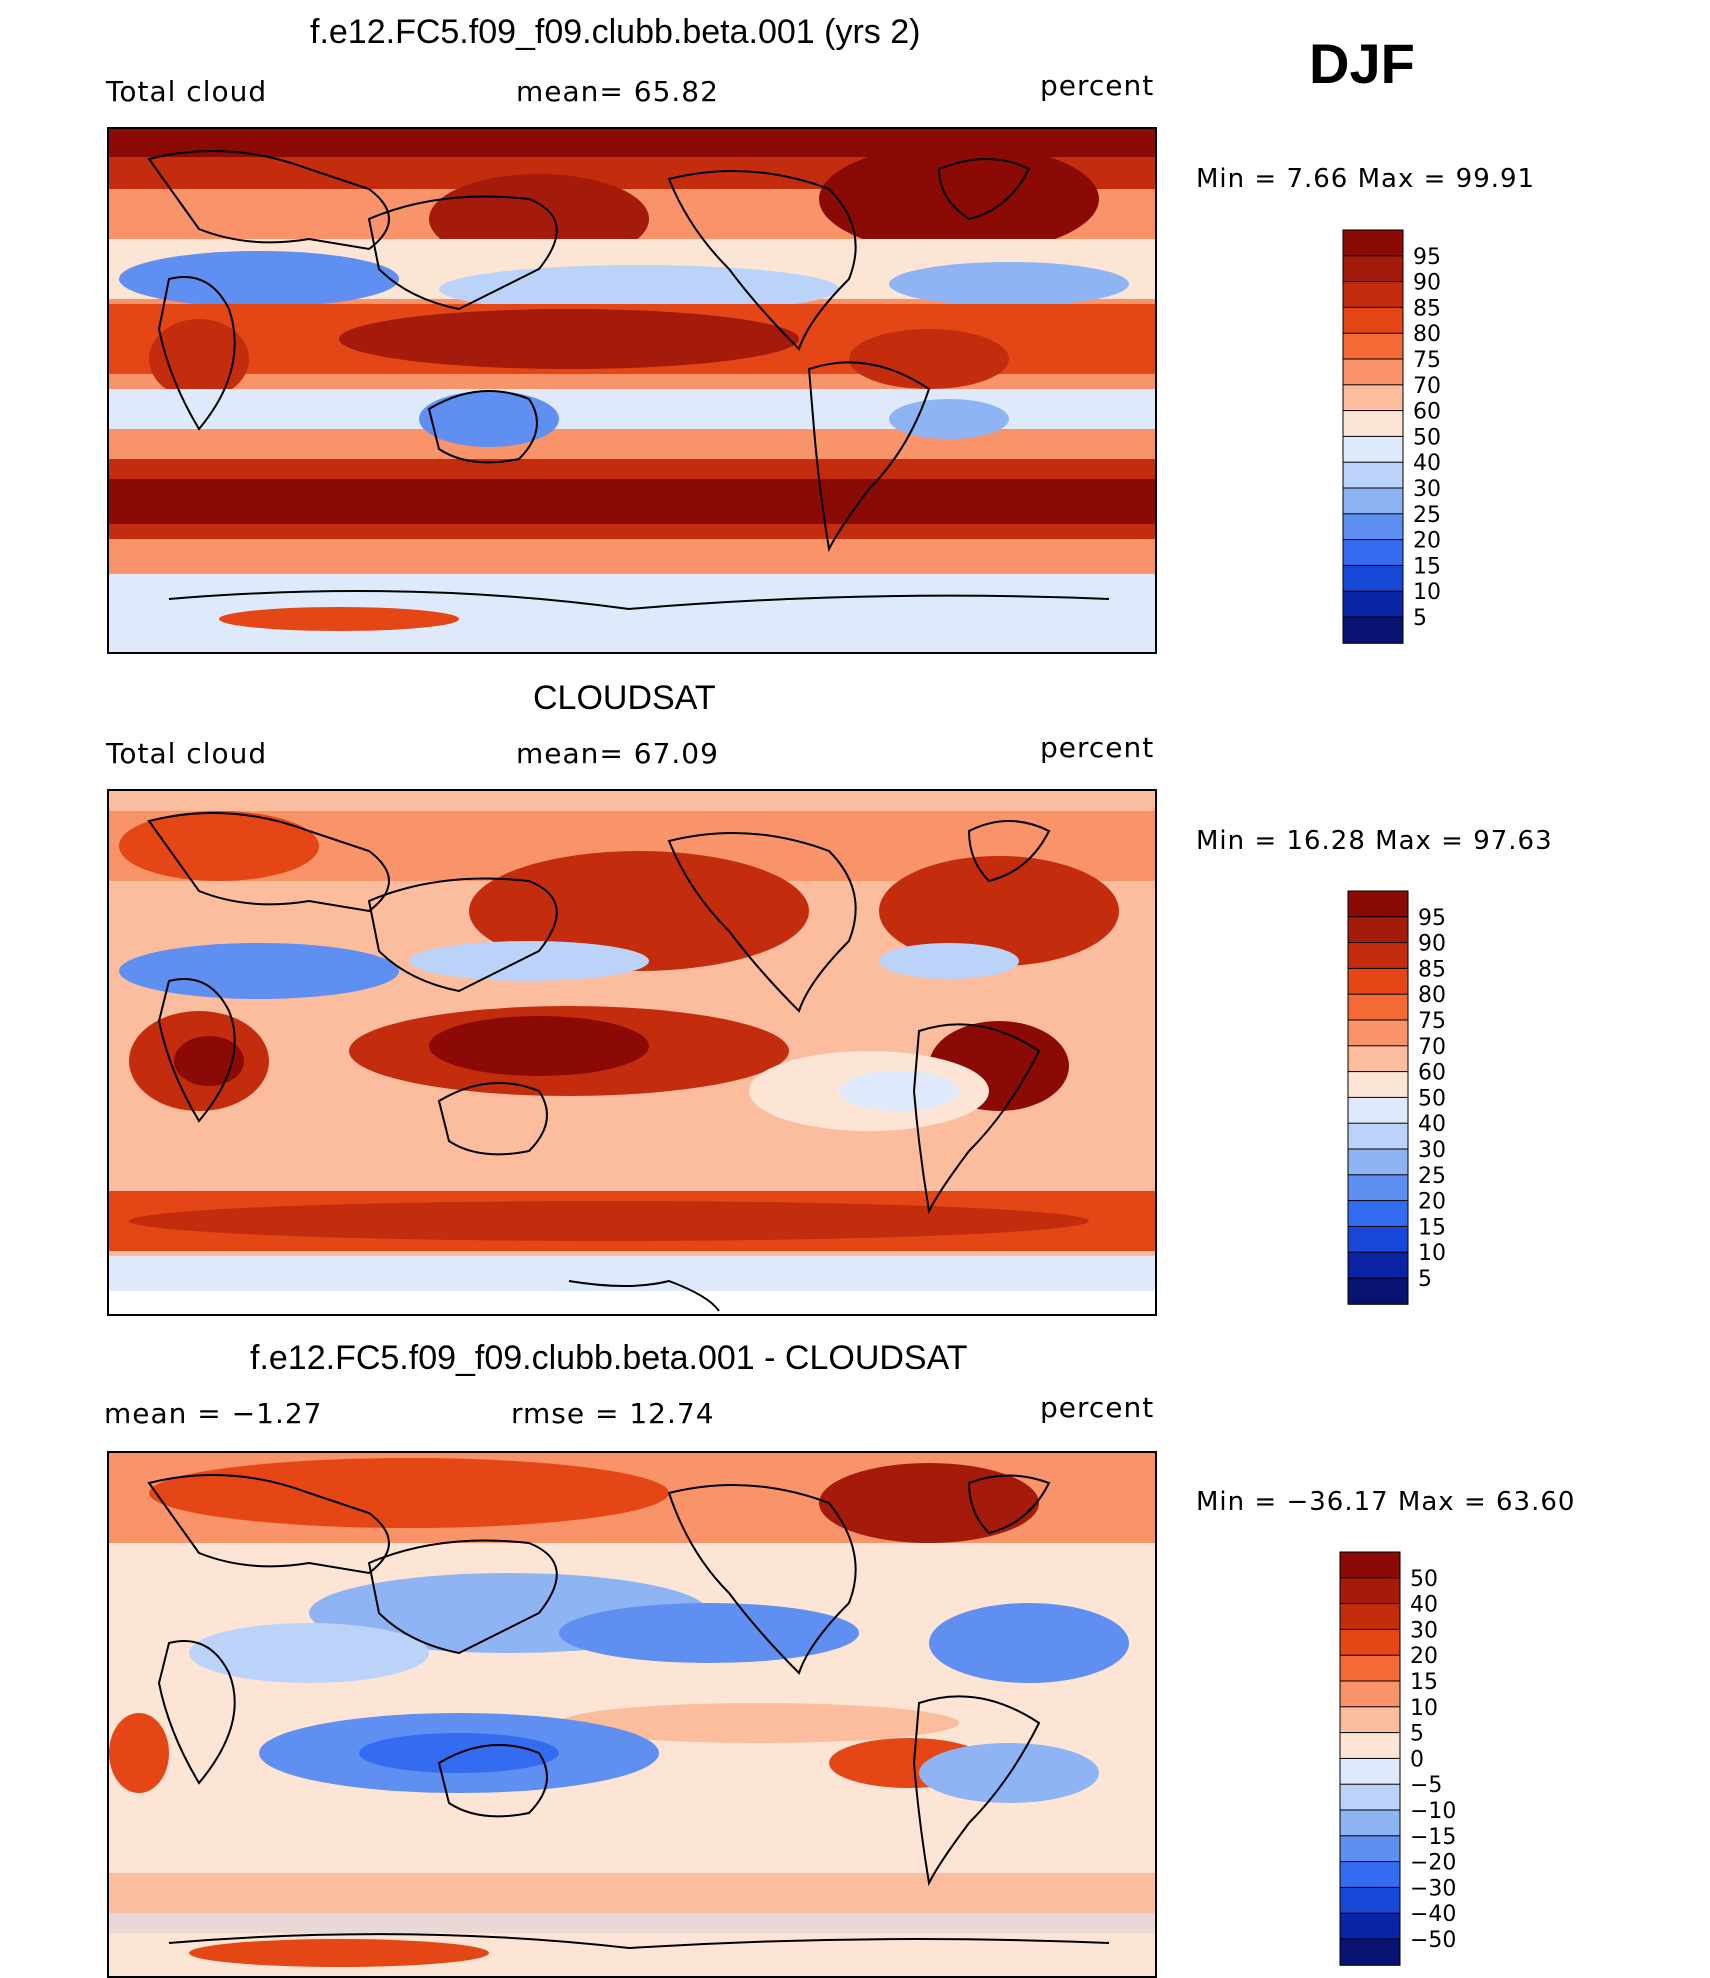  I want to click on colorbar-label: 0, so click(1417, 1759).